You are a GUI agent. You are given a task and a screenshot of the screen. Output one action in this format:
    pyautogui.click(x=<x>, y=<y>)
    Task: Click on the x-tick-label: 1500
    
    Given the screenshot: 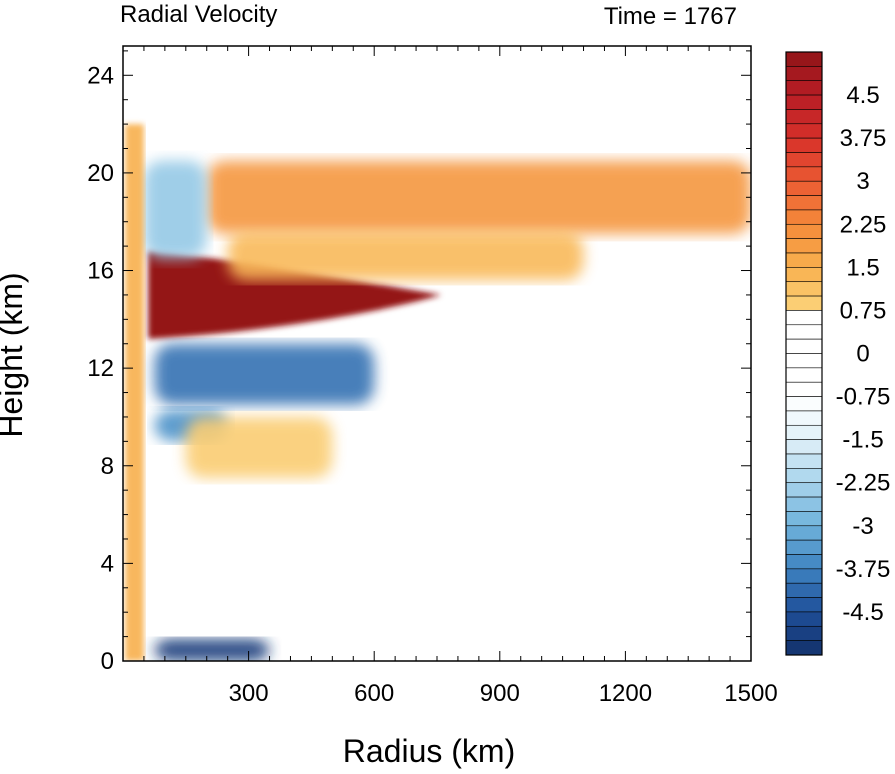 What is the action you would take?
    pyautogui.click(x=750, y=693)
    